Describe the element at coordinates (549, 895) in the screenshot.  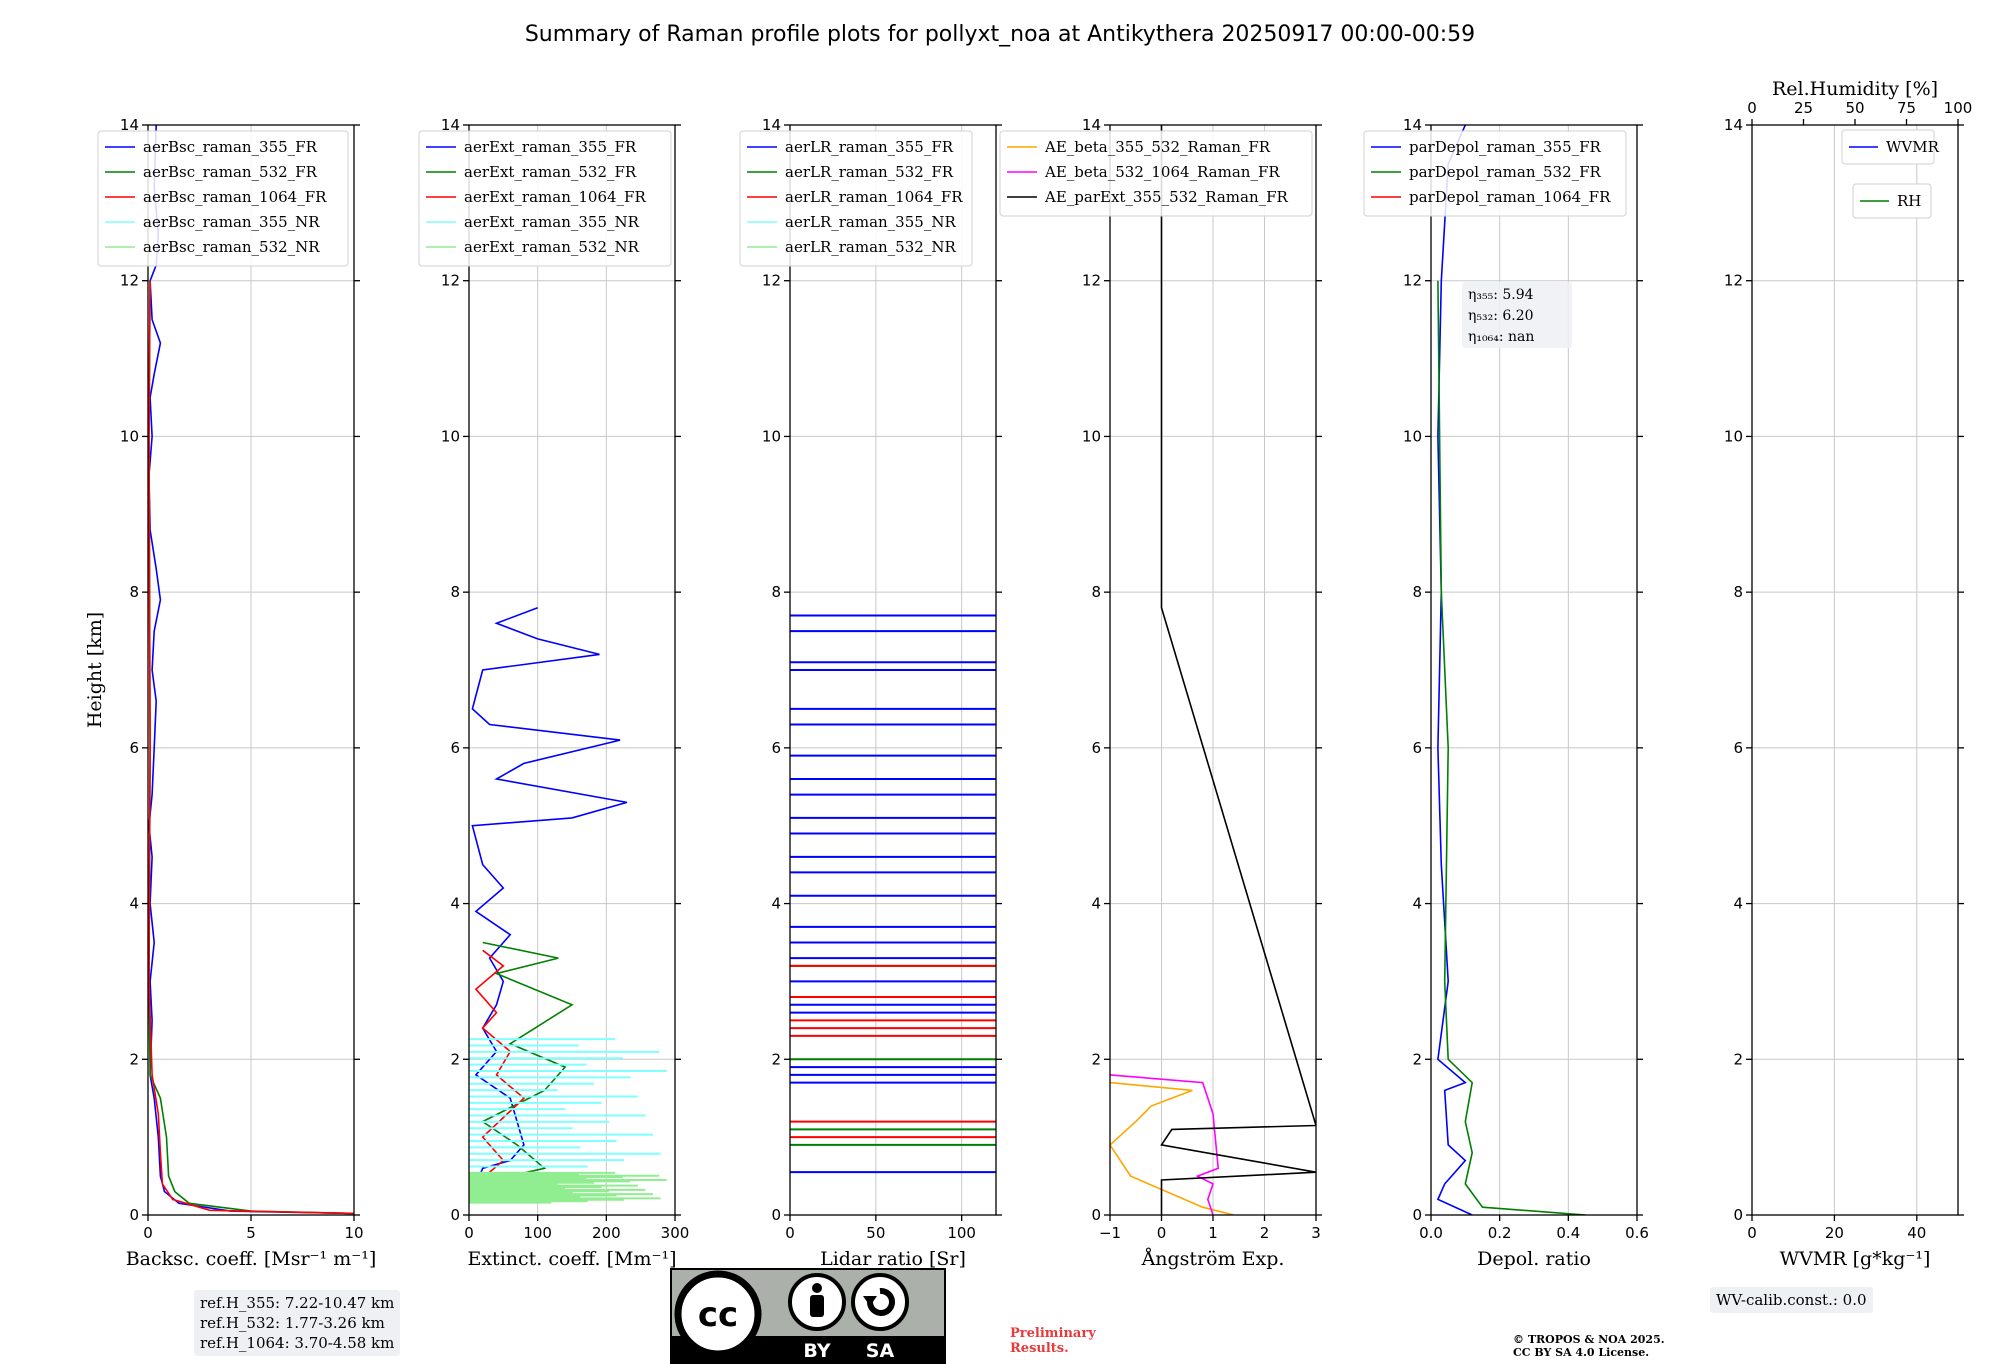
I see `series-aerExt_raman_355_FR` at that location.